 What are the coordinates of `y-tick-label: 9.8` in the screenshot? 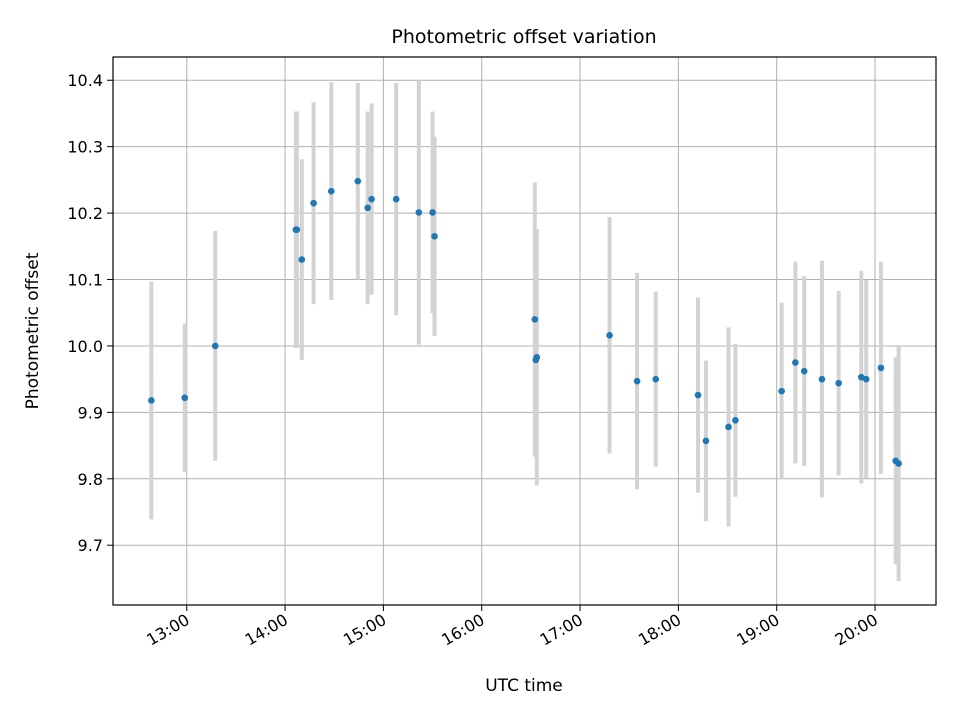 It's located at (90, 479).